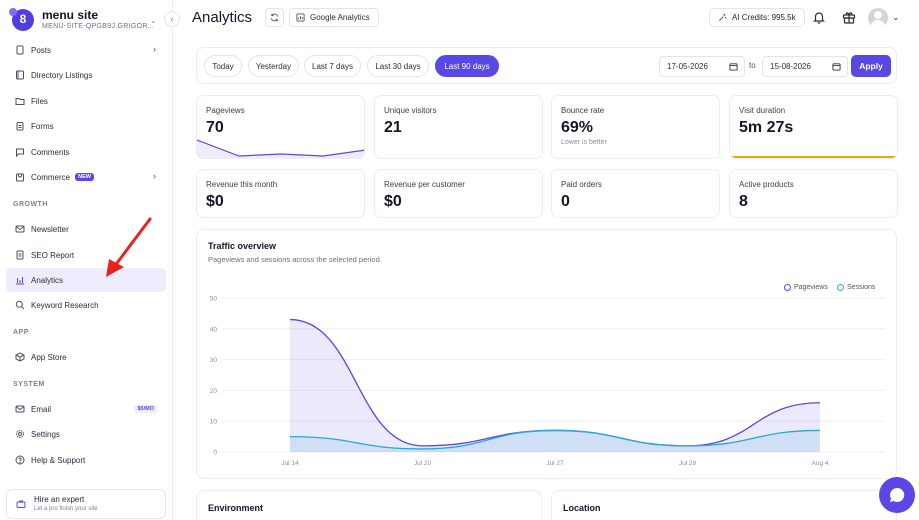  I want to click on x-tick-label: Jul 20, so click(423, 463).